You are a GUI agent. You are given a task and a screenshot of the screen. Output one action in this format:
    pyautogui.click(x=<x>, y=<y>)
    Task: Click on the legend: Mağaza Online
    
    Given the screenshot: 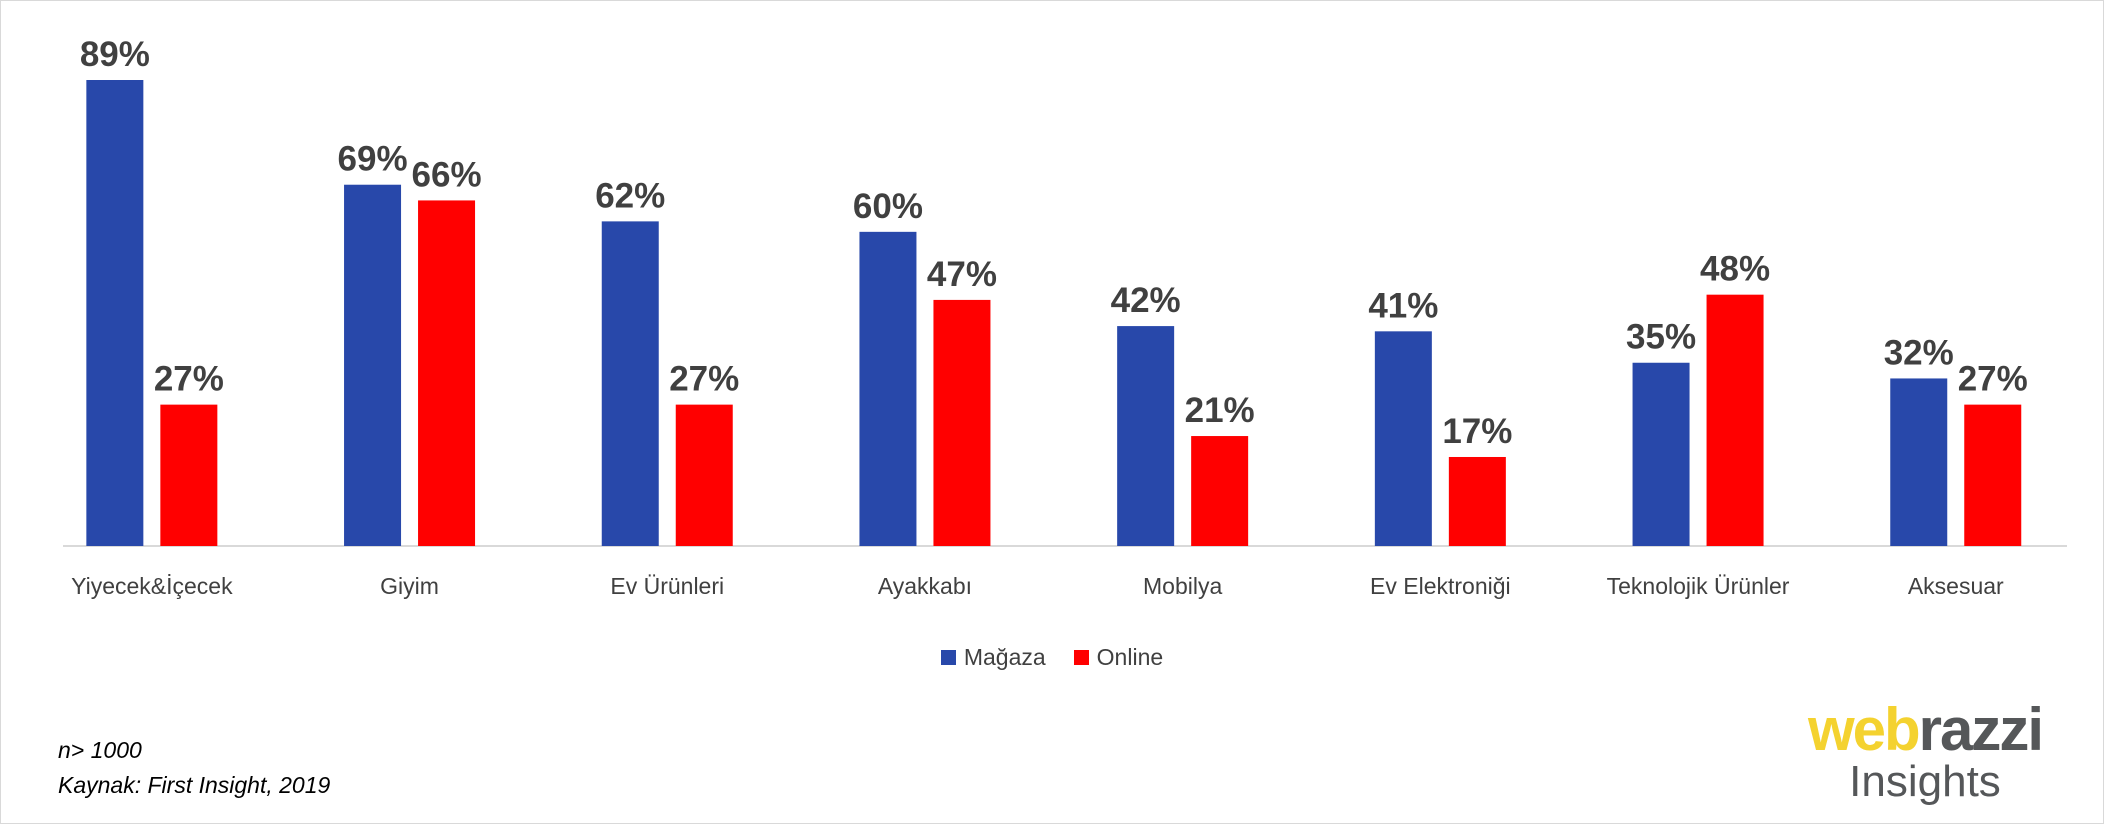 What is the action you would take?
    pyautogui.click(x=1052, y=657)
    